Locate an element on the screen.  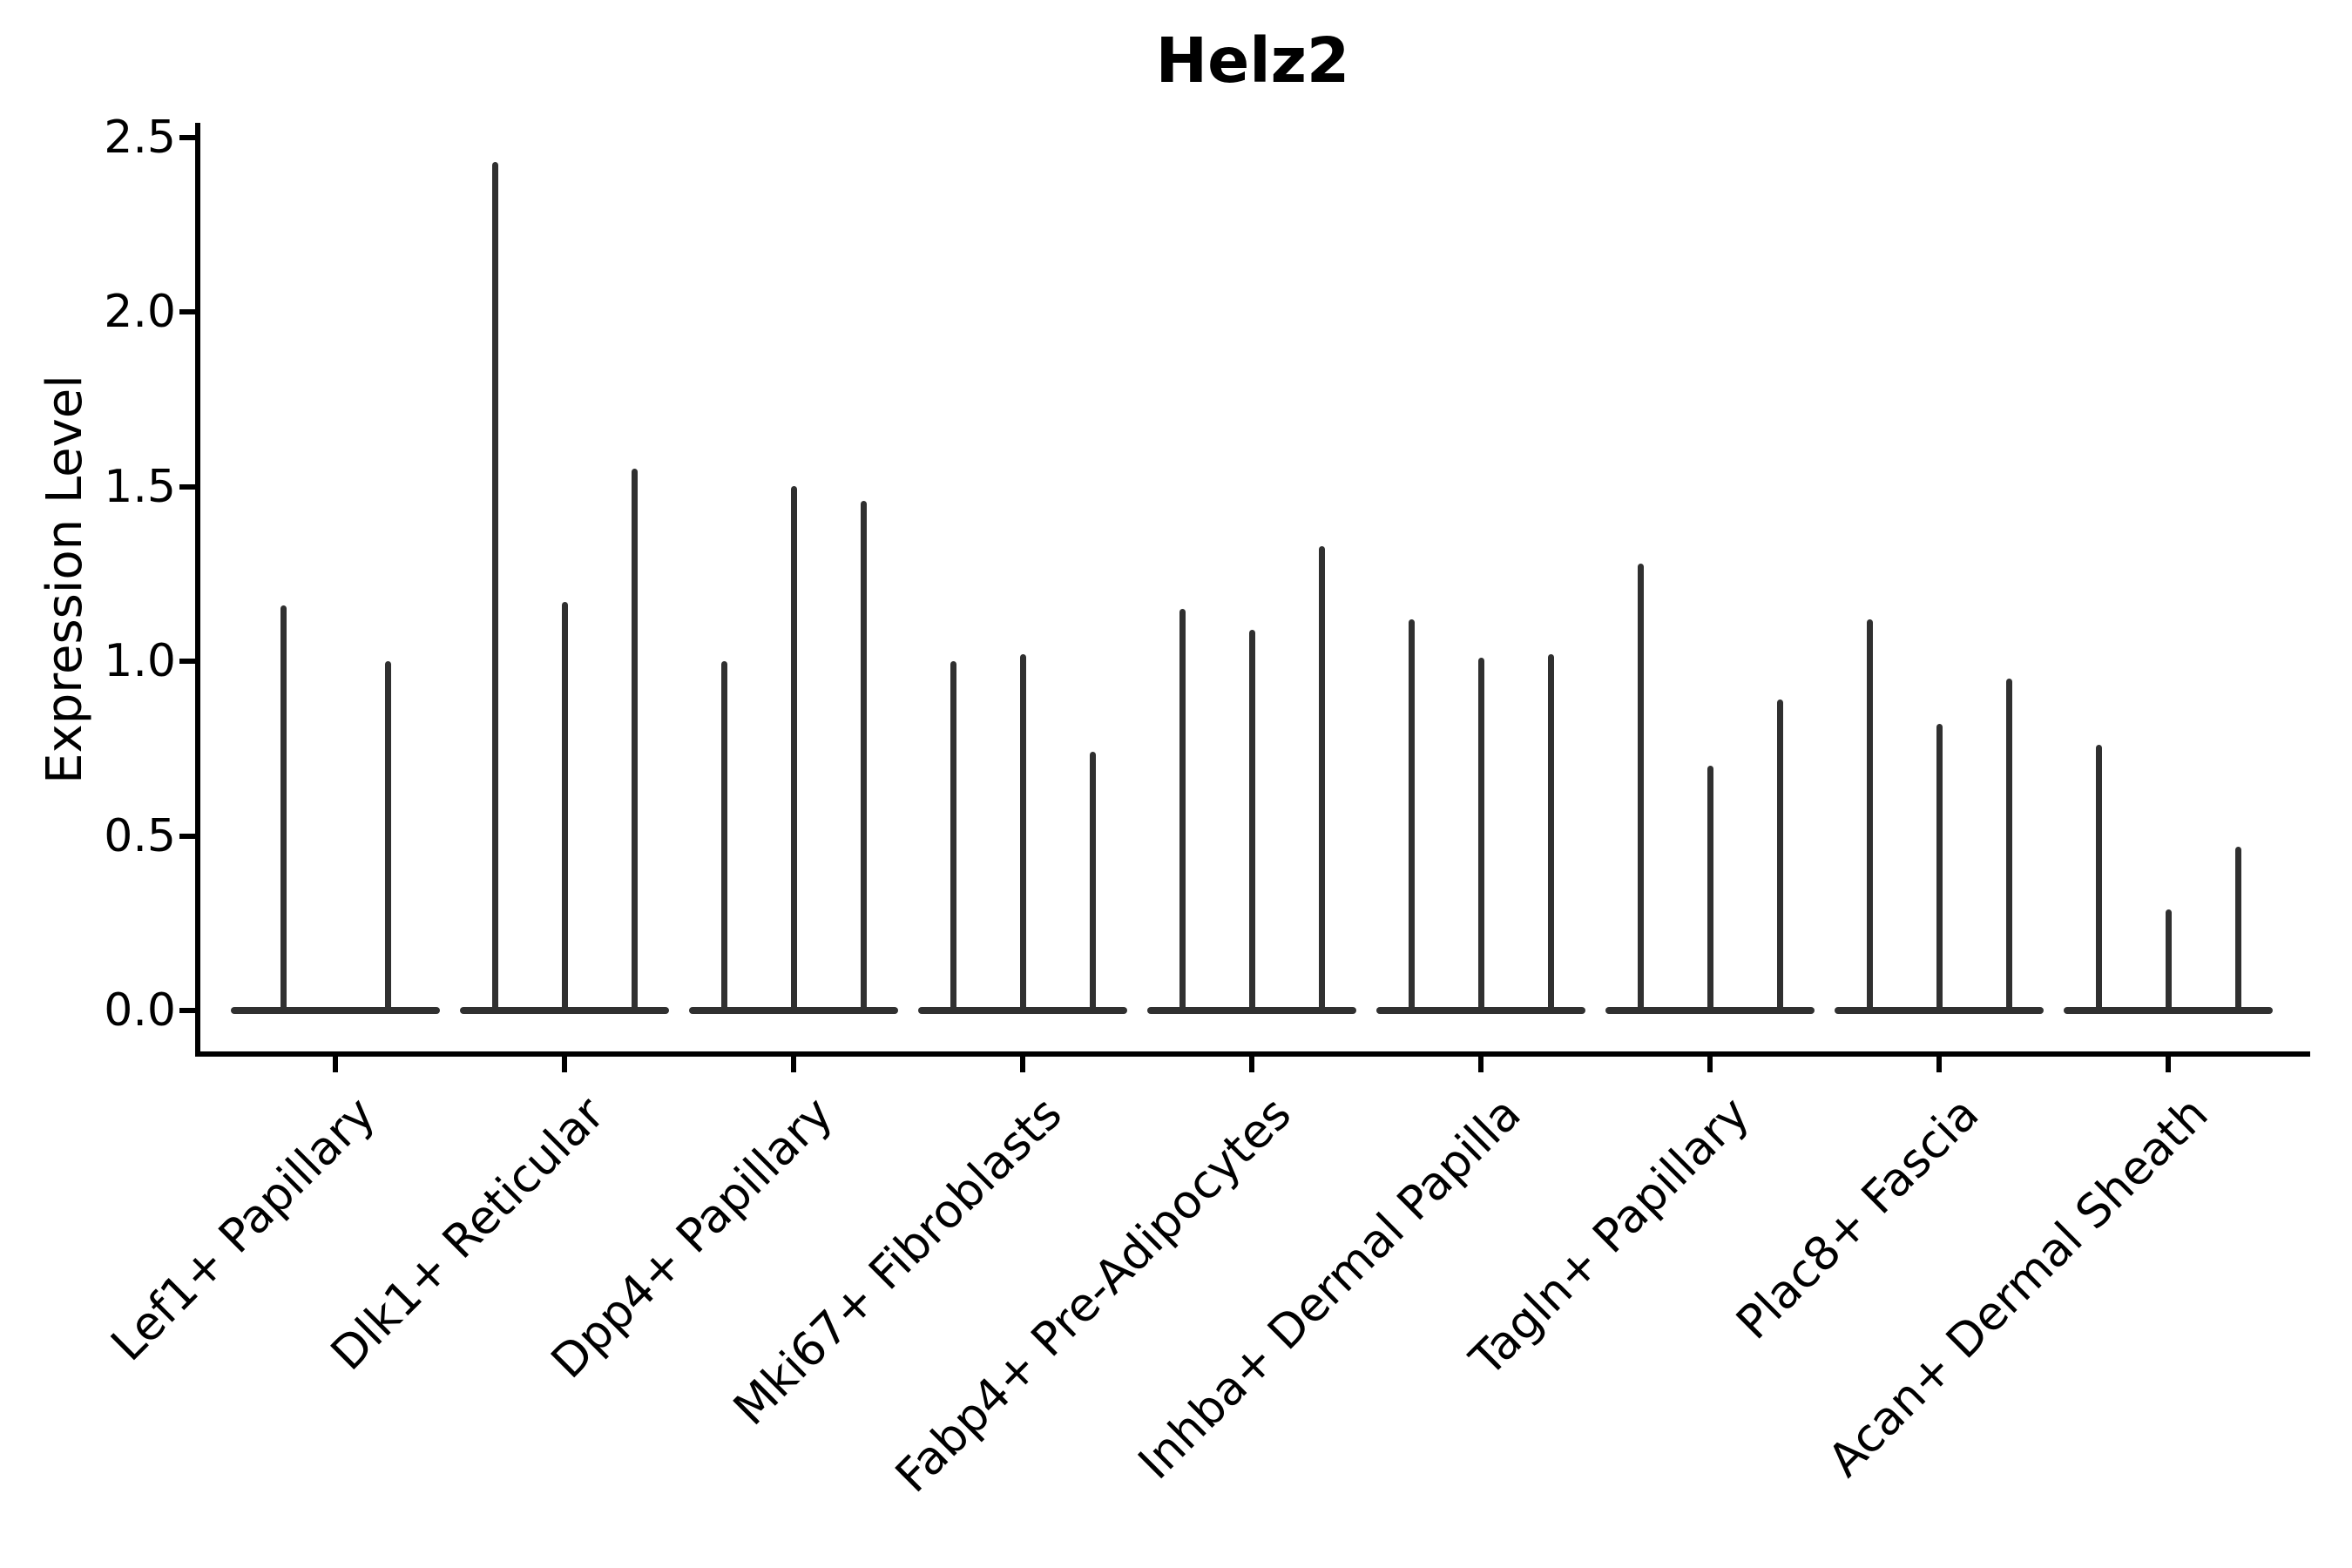
chart-title: Helz2 is located at coordinates (1252, 61).